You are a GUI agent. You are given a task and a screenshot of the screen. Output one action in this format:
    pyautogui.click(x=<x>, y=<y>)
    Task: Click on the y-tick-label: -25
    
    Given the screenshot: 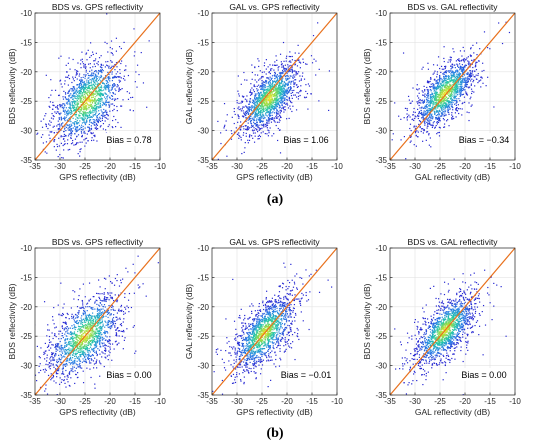 What is the action you would take?
    pyautogui.click(x=26, y=101)
    